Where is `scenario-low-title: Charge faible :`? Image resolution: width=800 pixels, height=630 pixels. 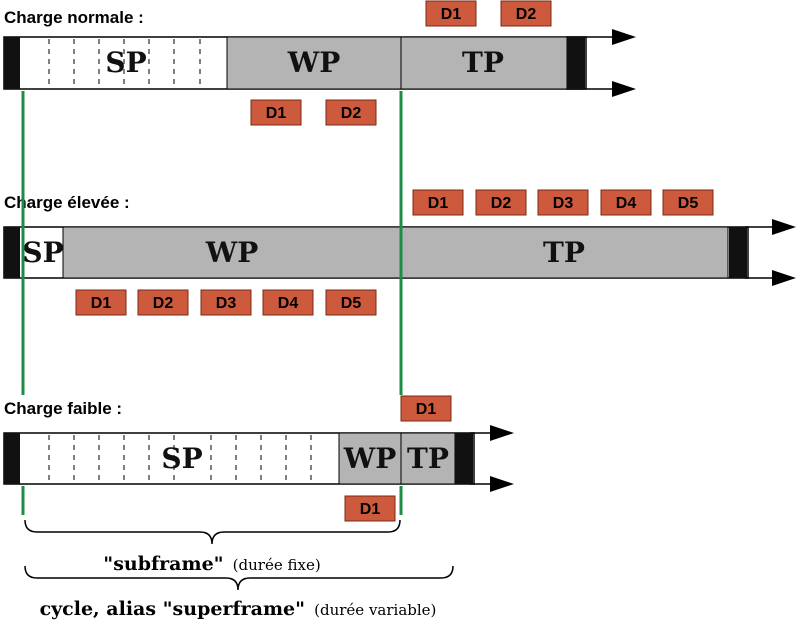
scenario-low-title: Charge faible : is located at coordinates (63, 408).